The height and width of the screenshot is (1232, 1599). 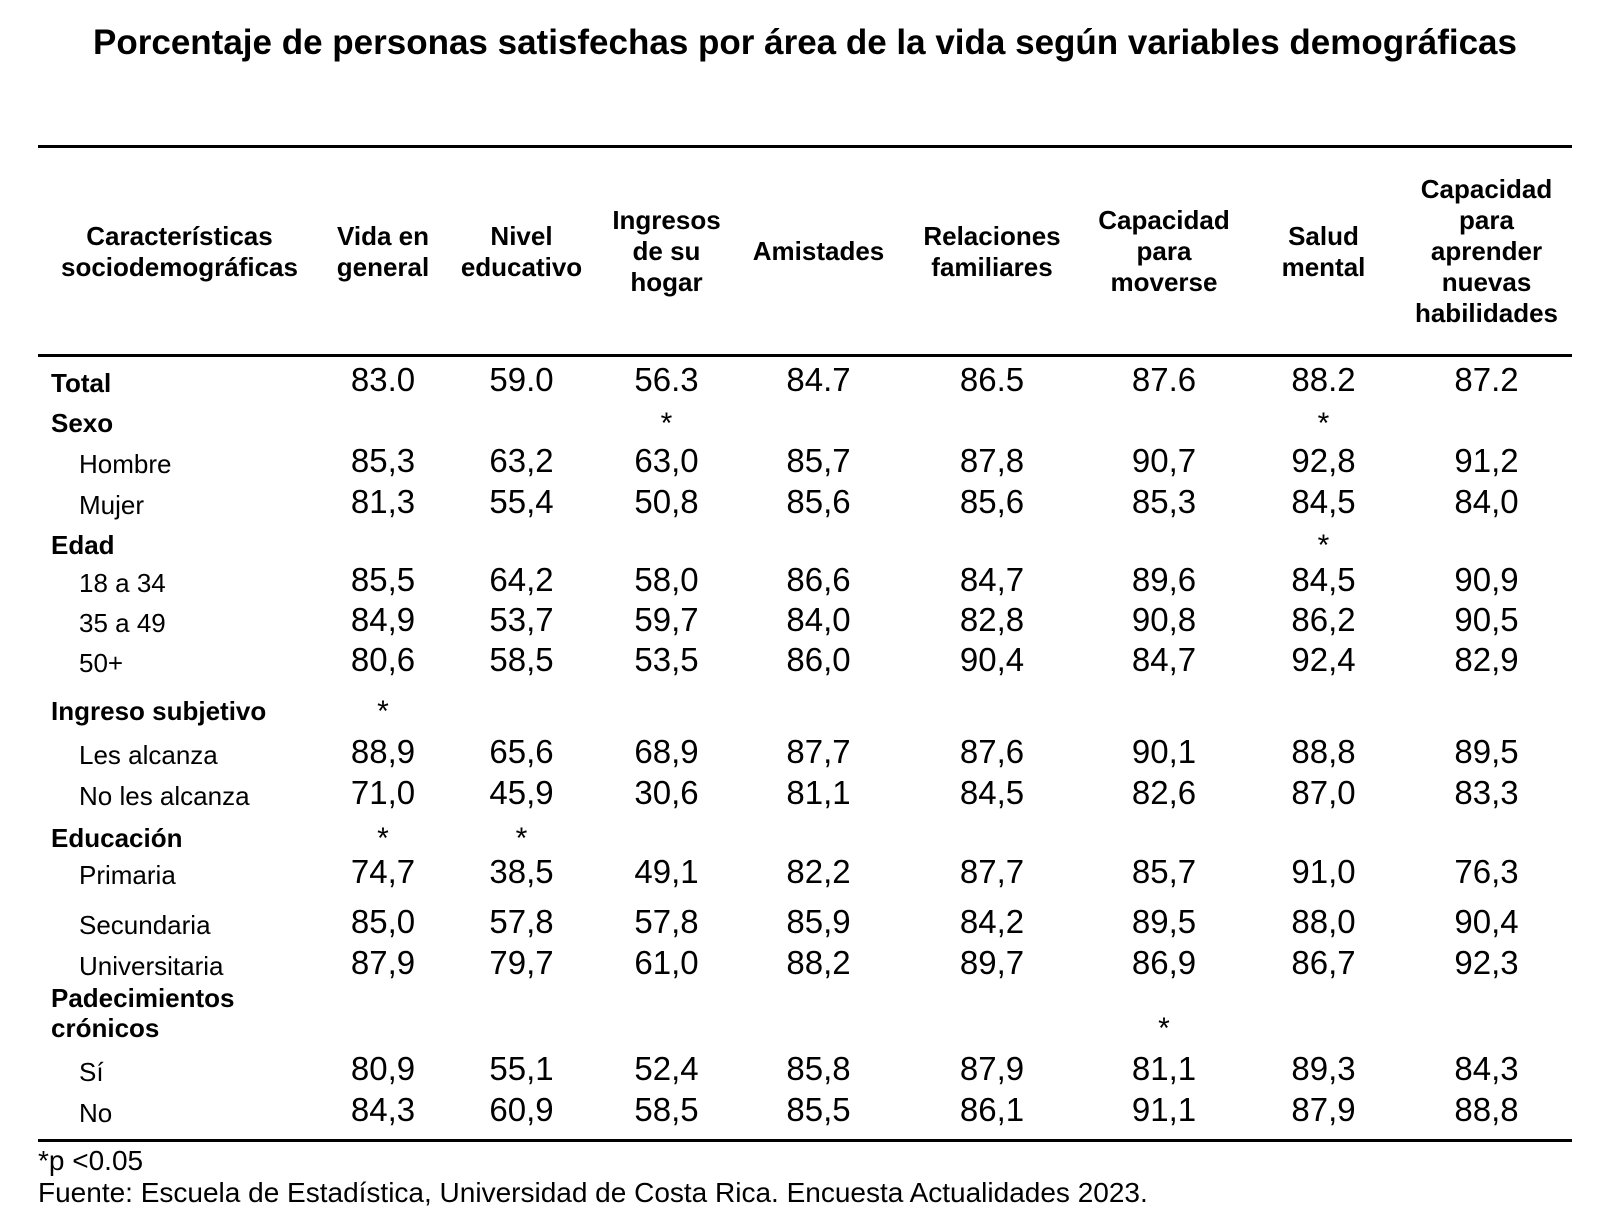 What do you see at coordinates (383, 921) in the screenshot?
I see `table-cell: 85,0` at bounding box center [383, 921].